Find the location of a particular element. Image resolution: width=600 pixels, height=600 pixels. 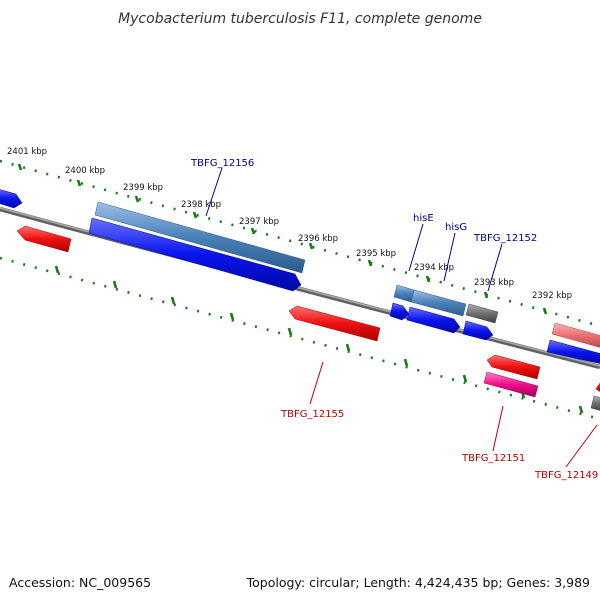

gene-label-TBFG_12151: TBFG_12151 is located at coordinates (493, 458).